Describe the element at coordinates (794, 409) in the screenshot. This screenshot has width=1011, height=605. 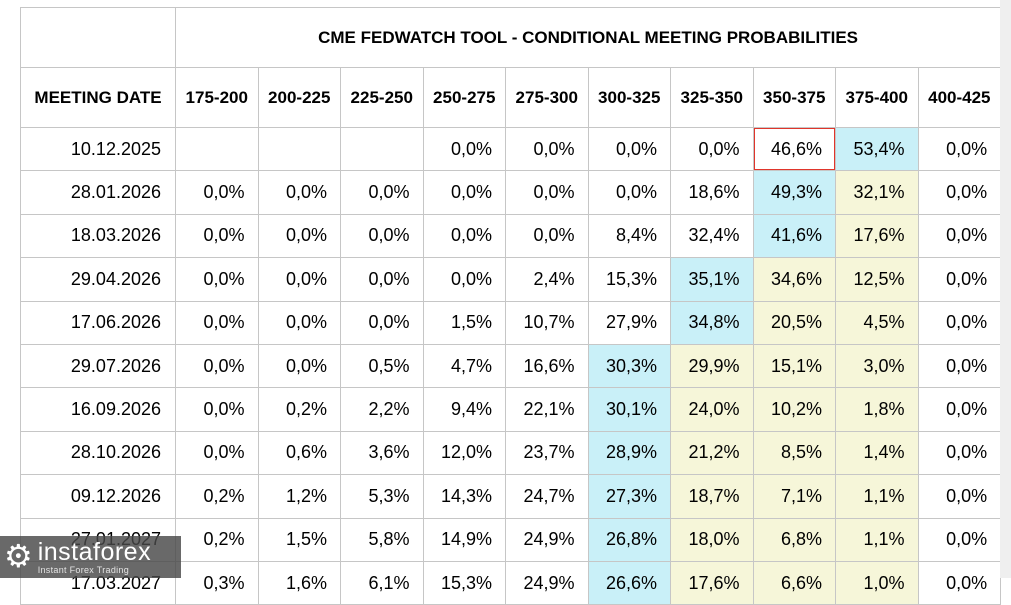
I see `probability-cell: 10,2%` at that location.